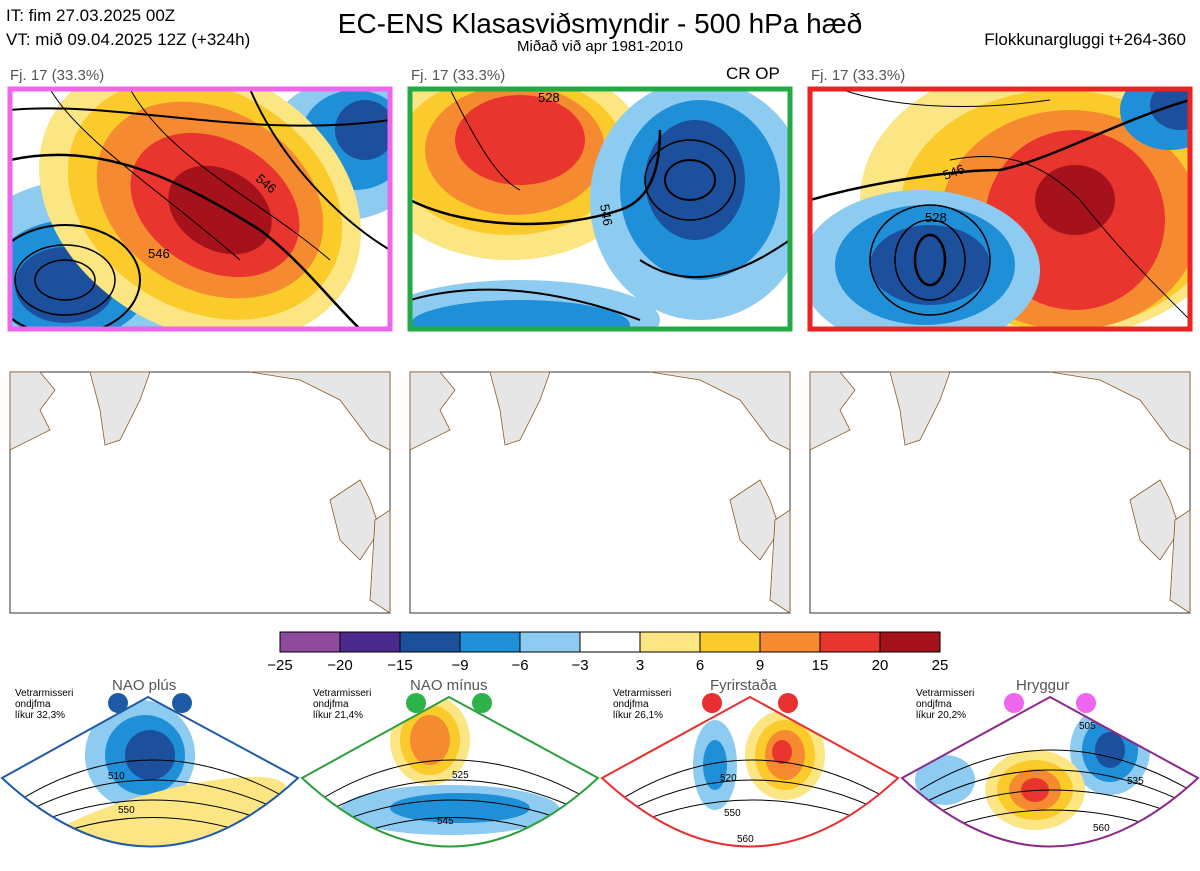 The height and width of the screenshot is (871, 1200). I want to click on valid-time: VT: mið 09.04.2025 12Z (+324h), so click(128, 39).